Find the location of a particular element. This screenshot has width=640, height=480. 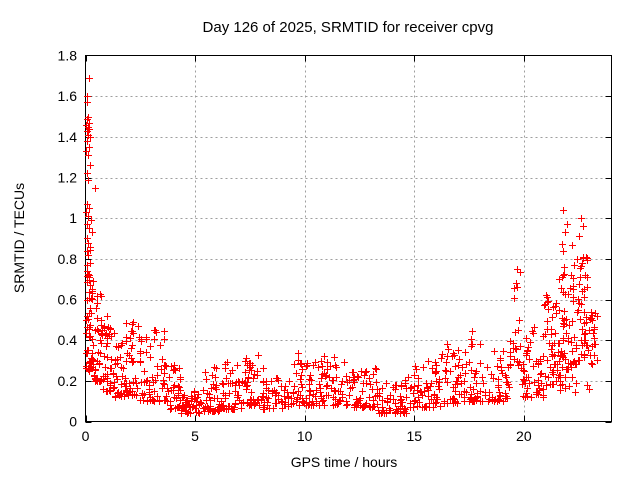

x-tick-label: 20 is located at coordinates (524, 436).